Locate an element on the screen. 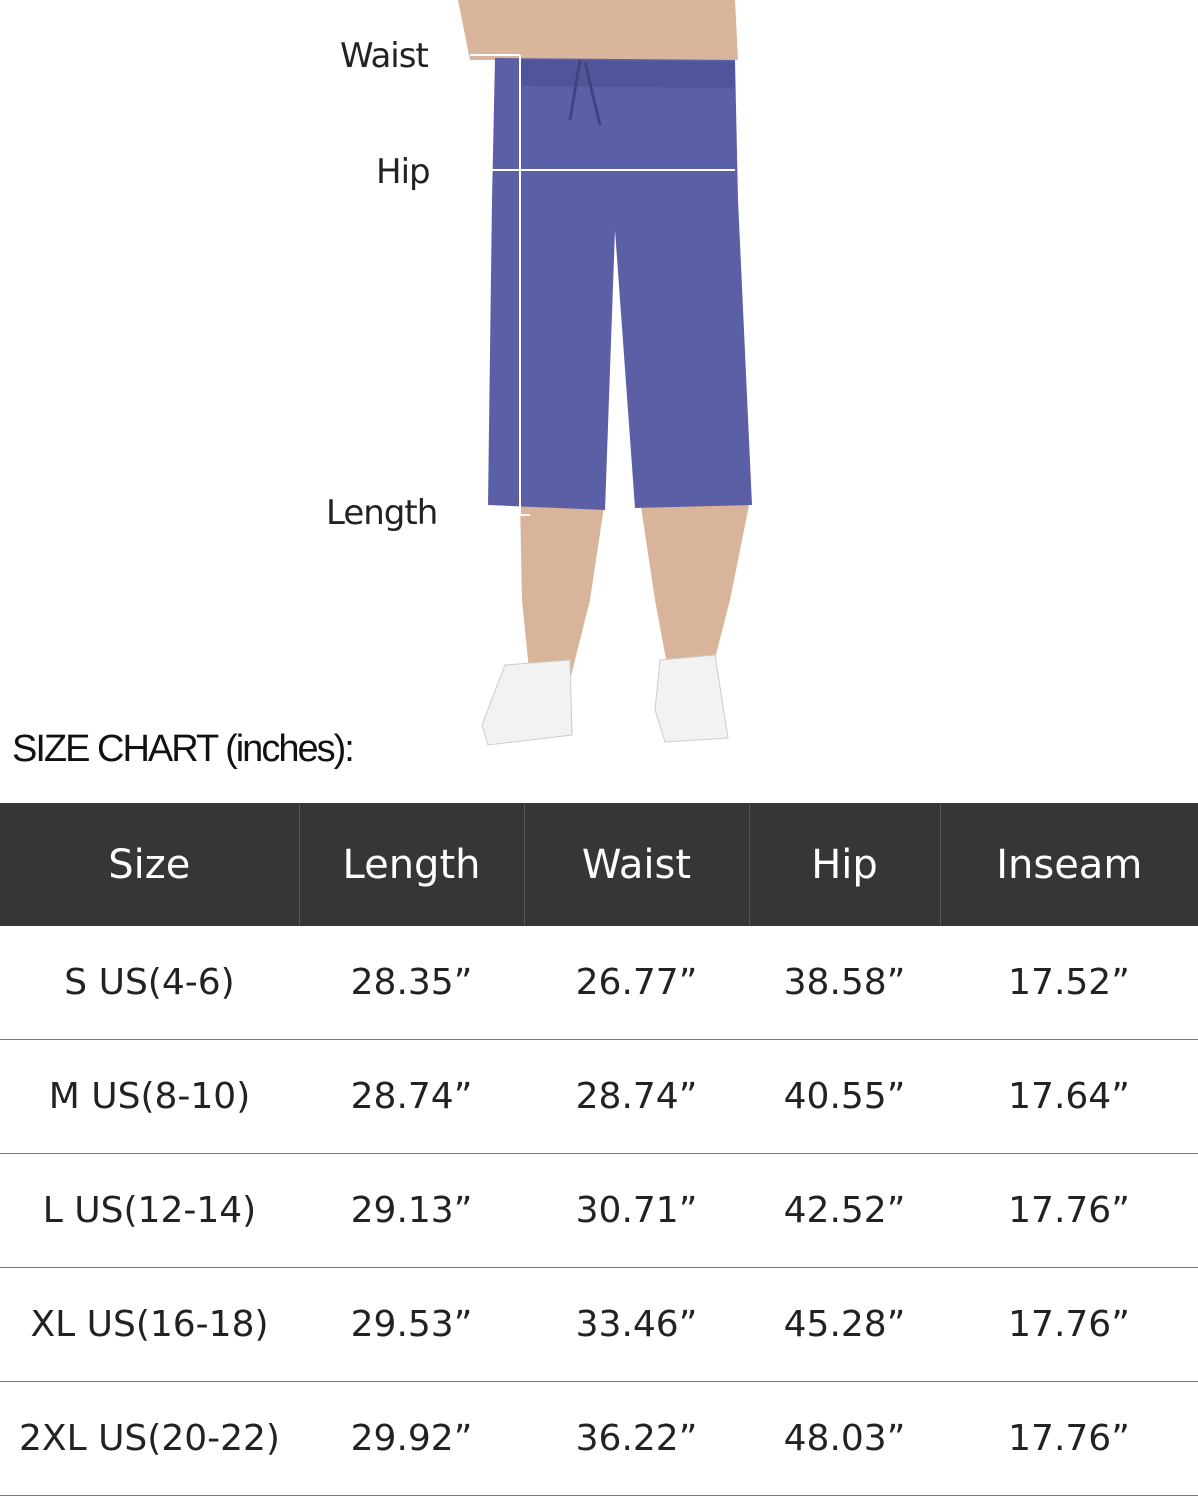  table-row: L US(12-14) 29.13” 30.71” 42.52” 17.76” is located at coordinates (599, 1210).